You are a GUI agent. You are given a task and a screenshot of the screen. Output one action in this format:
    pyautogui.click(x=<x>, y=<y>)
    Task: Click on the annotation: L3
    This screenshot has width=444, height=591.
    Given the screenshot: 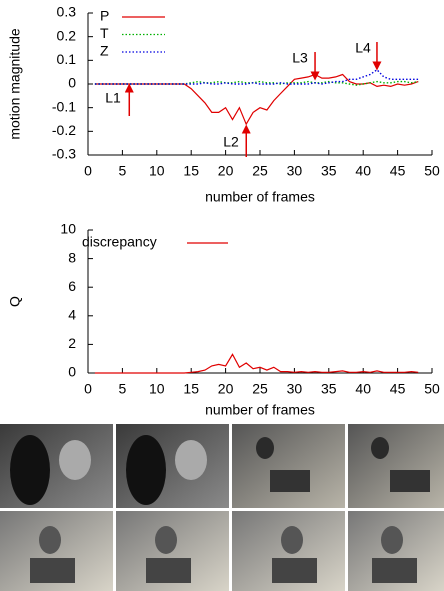 What is the action you would take?
    pyautogui.click(x=300, y=58)
    